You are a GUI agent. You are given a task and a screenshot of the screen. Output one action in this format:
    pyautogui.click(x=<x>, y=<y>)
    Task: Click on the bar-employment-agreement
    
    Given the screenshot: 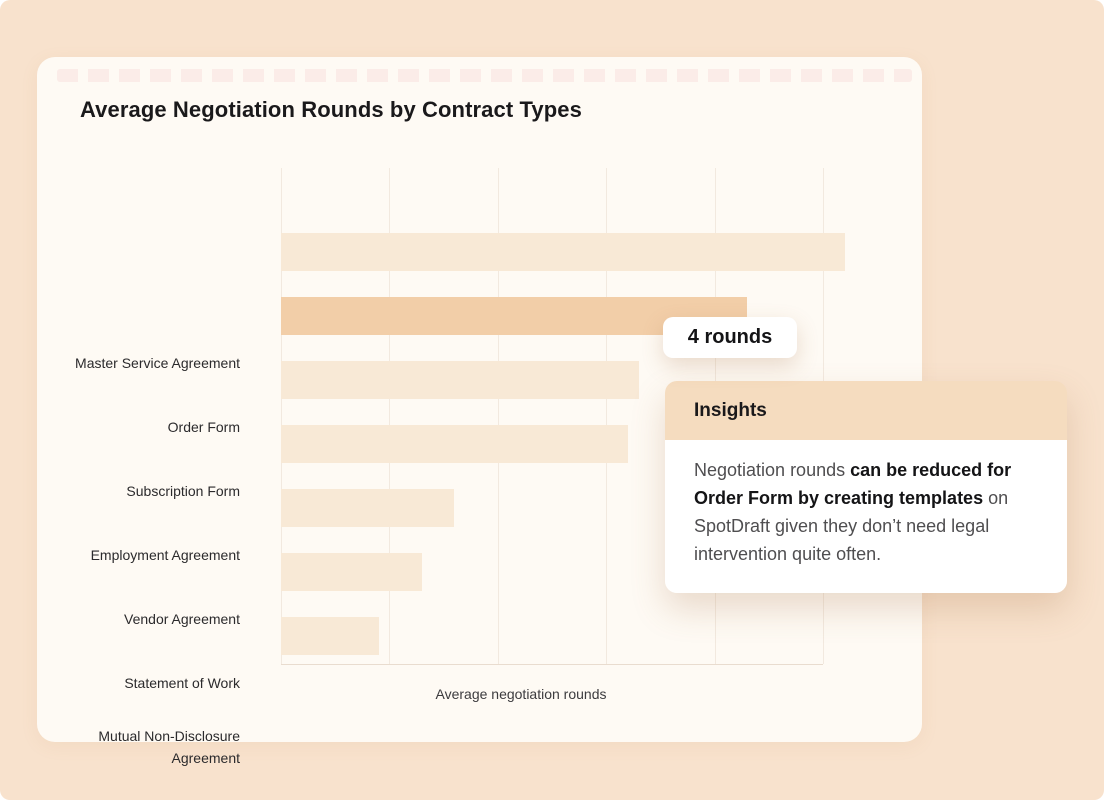 What is the action you would take?
    pyautogui.click(x=454, y=444)
    